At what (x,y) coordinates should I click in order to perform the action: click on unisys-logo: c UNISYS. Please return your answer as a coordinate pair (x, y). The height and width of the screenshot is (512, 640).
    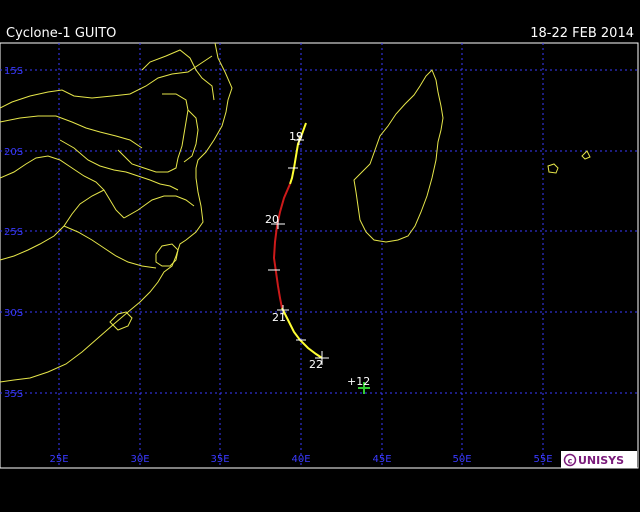
    Looking at the image, I should click on (599, 459).